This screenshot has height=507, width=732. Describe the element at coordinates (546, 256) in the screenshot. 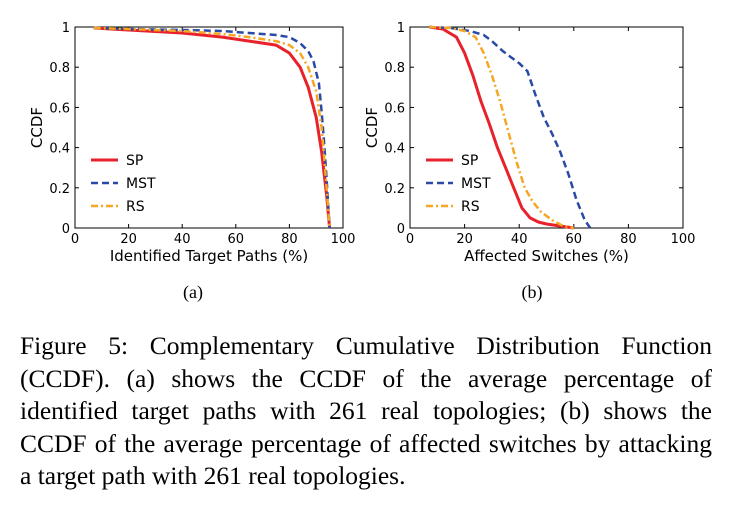

I see `x-axis-label: Affected Switches (%)` at that location.